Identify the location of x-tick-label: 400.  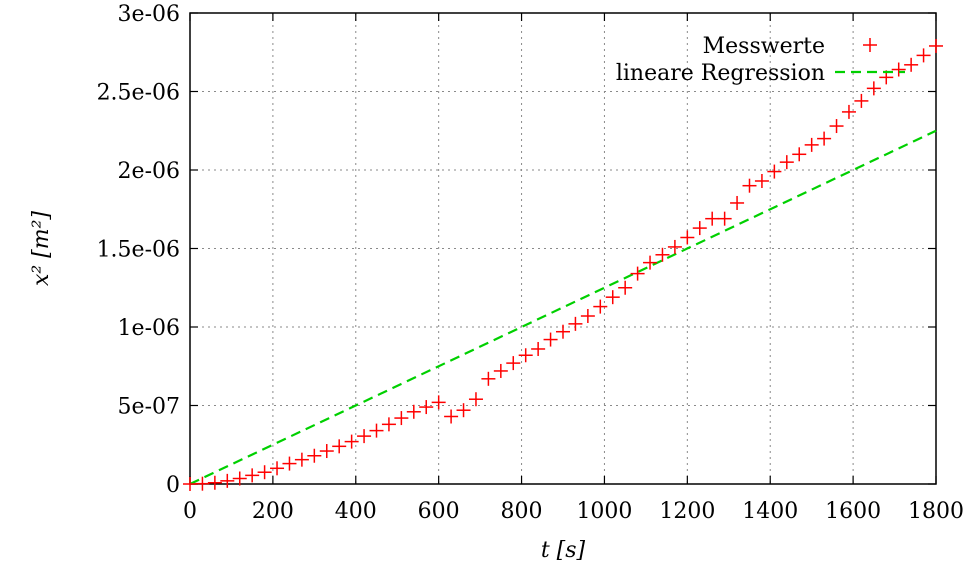
(356, 511).